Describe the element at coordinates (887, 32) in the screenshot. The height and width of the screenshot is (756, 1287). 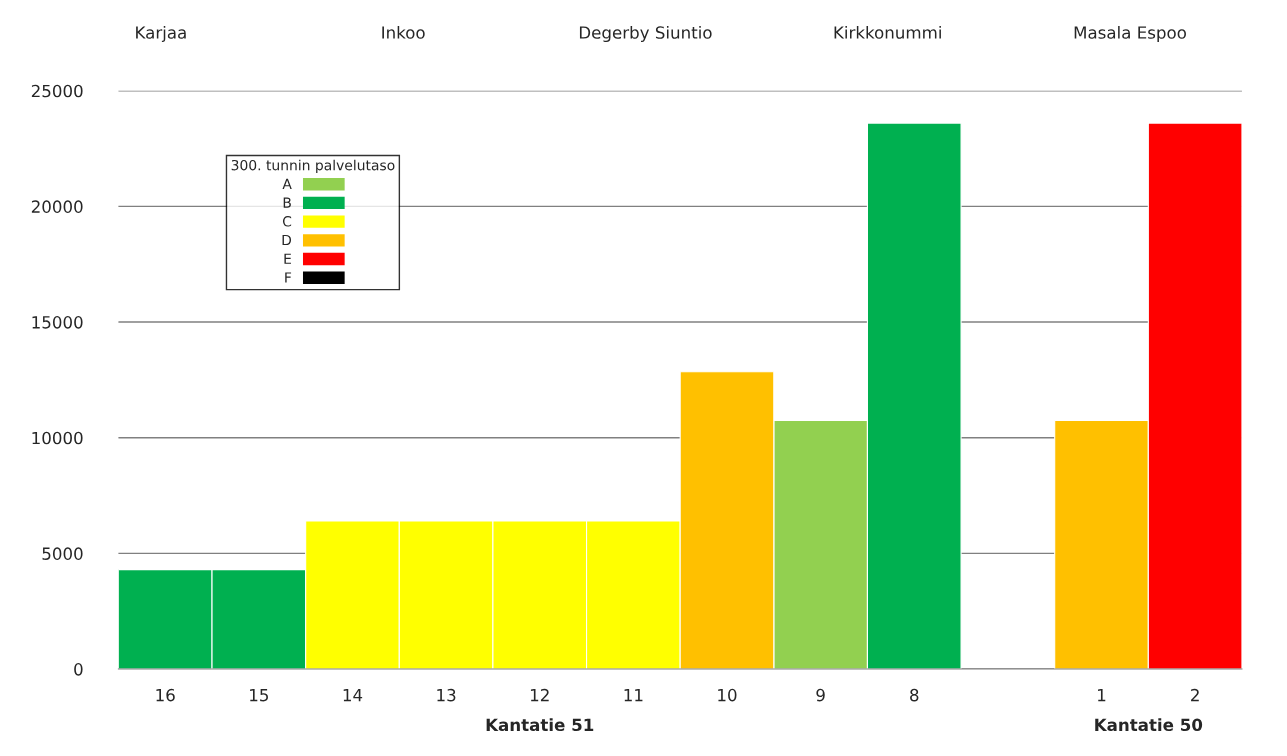
I see `text: Kirkkonummi` at that location.